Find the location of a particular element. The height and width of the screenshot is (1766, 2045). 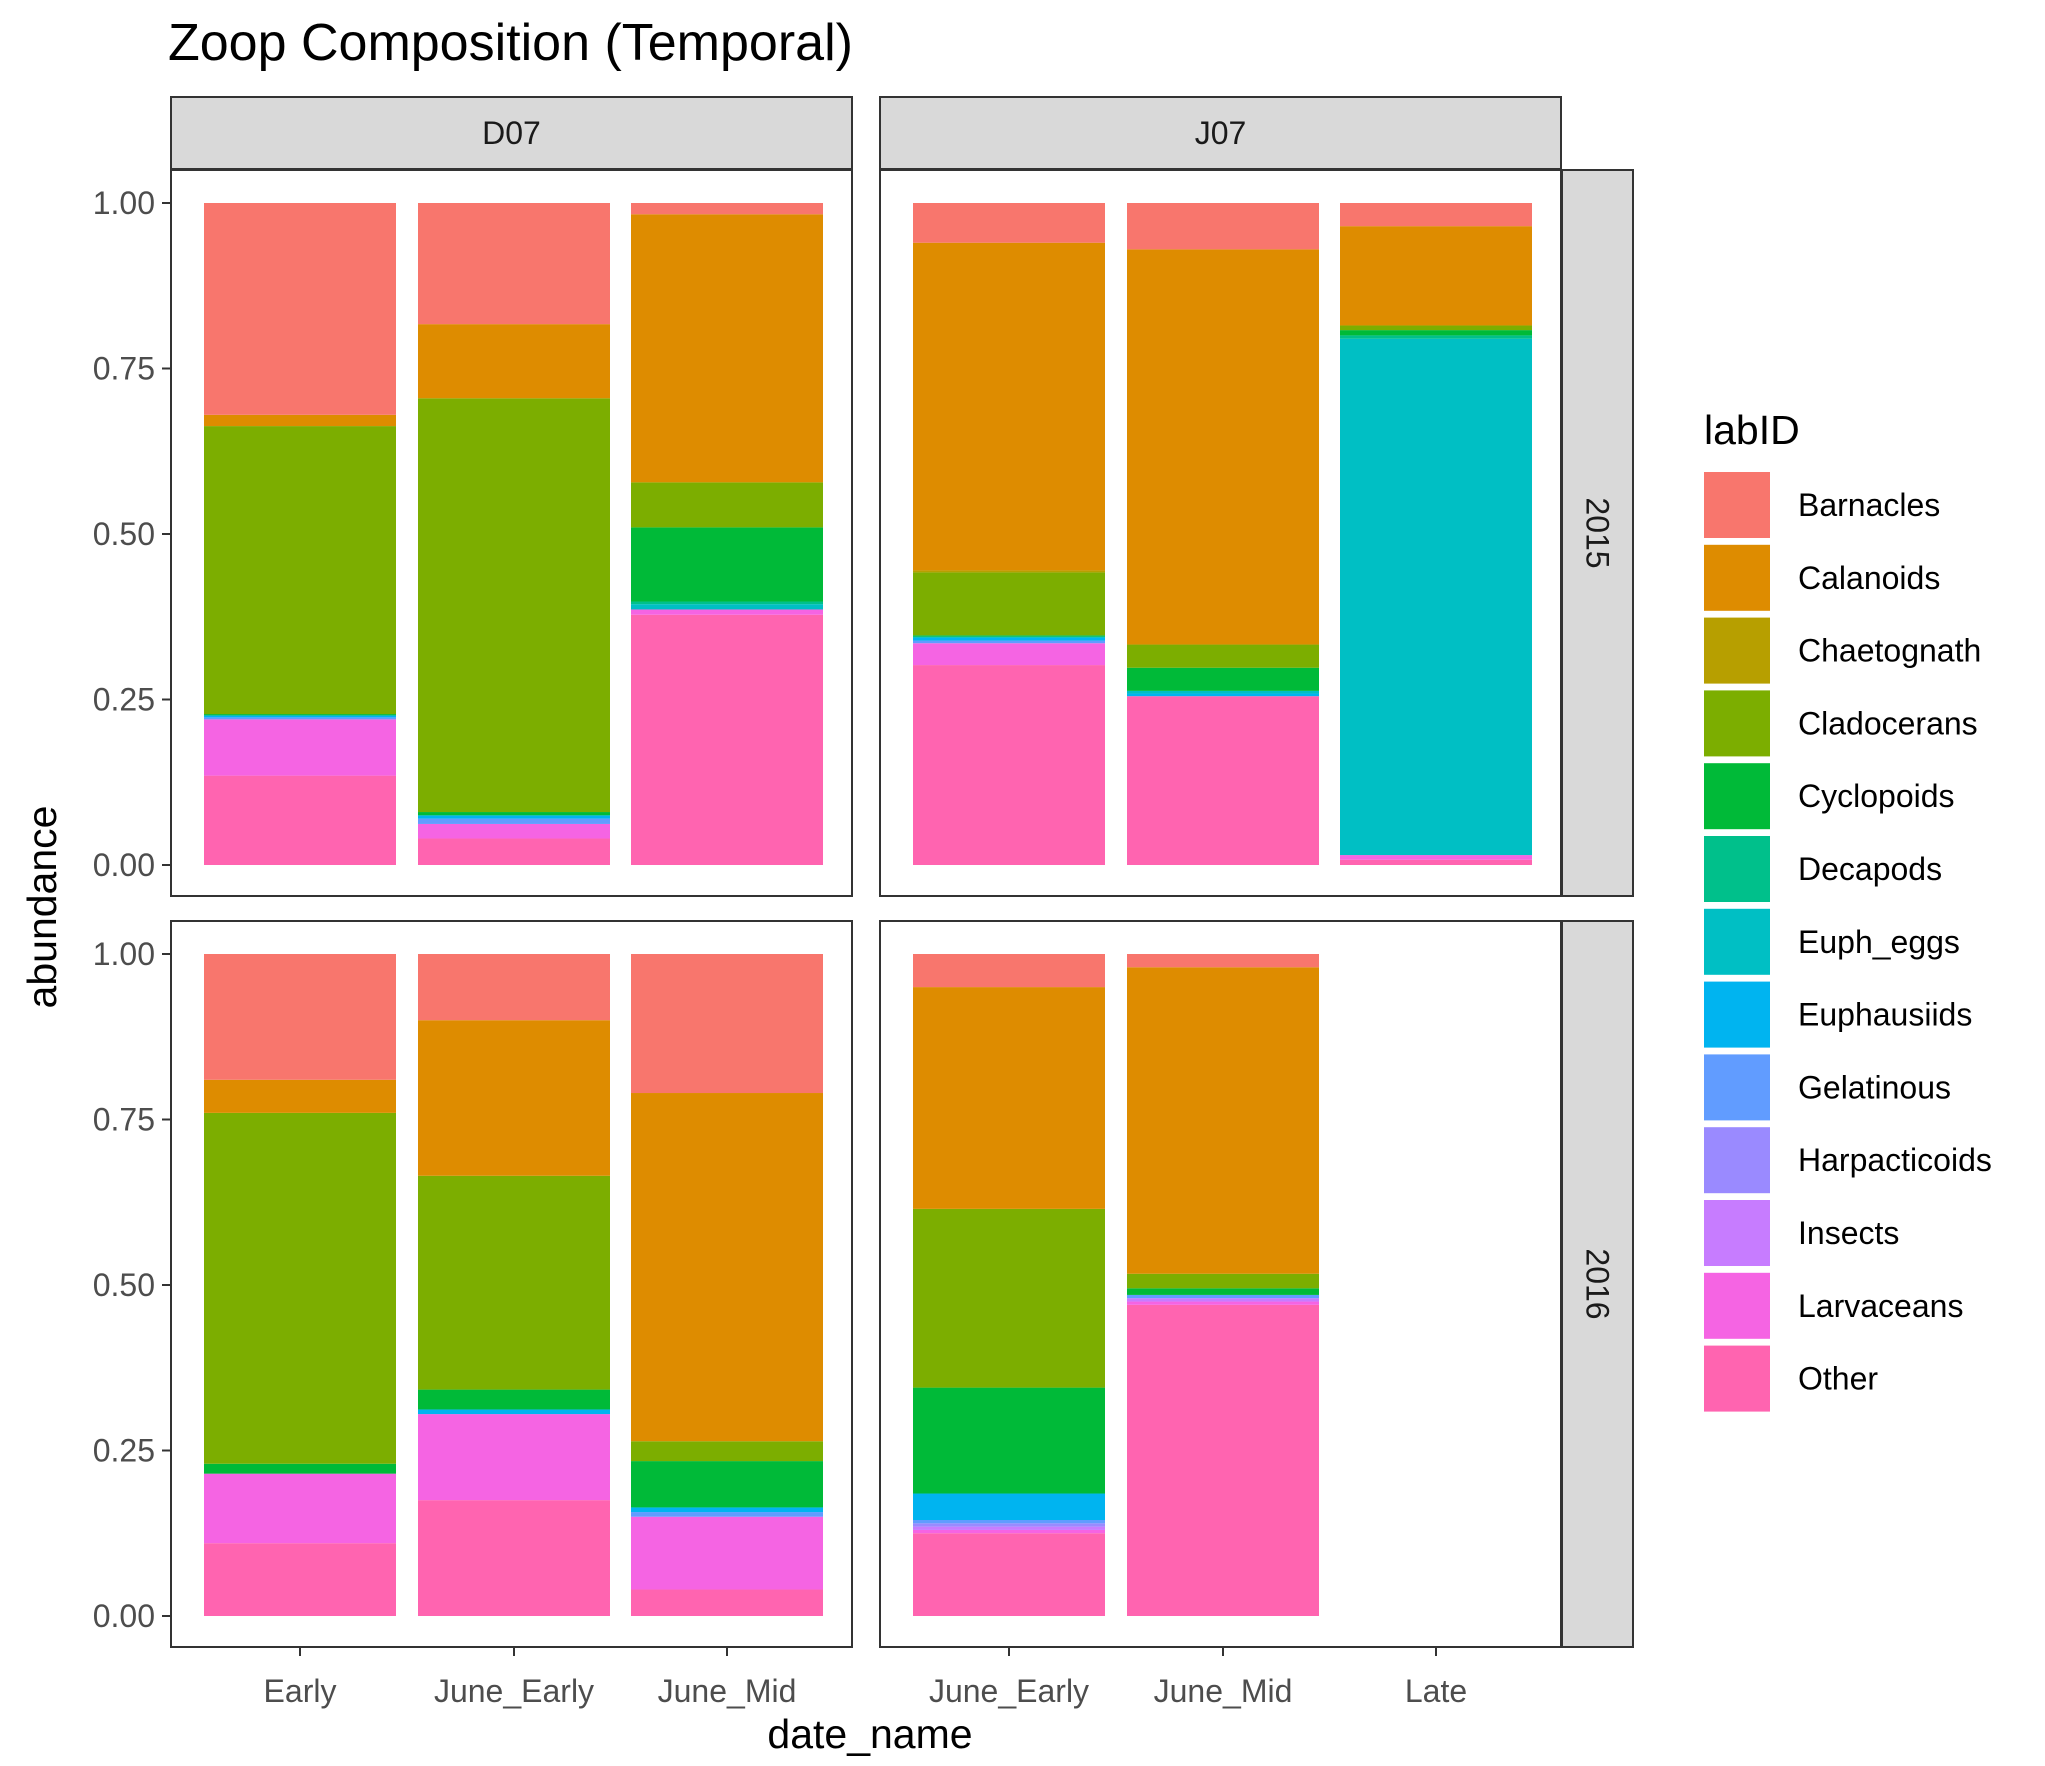

legend-label: Decapods is located at coordinates (1870, 869).